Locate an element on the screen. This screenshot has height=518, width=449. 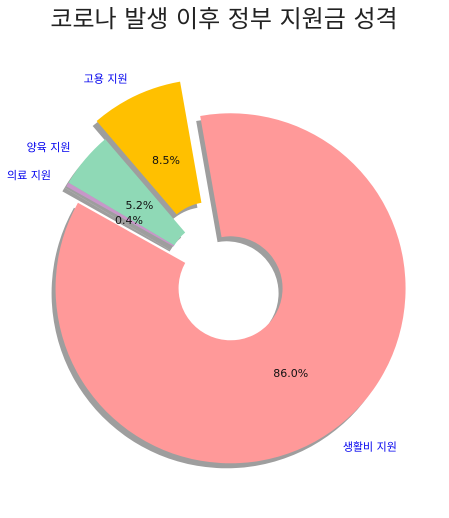
category-label-3: 고용 지원 is located at coordinates (106, 79).